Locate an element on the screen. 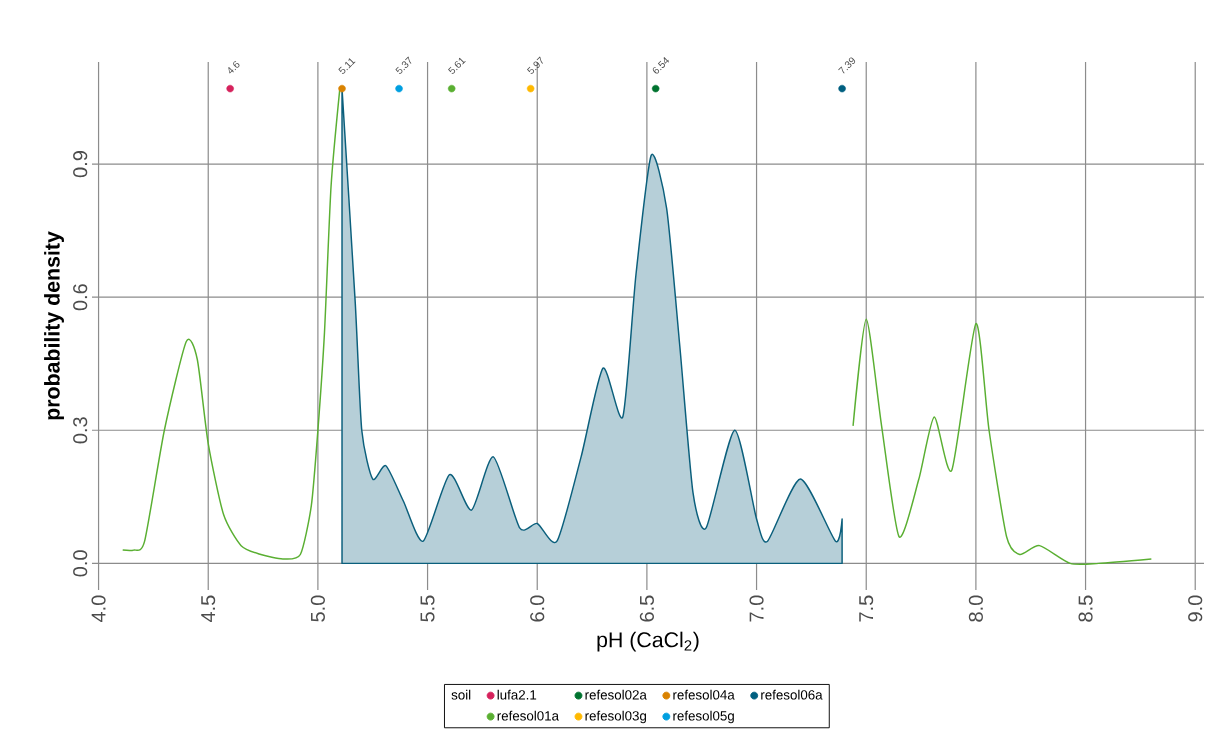 The height and width of the screenshot is (754, 1216). legend-label: refesol03g is located at coordinates (616, 717).